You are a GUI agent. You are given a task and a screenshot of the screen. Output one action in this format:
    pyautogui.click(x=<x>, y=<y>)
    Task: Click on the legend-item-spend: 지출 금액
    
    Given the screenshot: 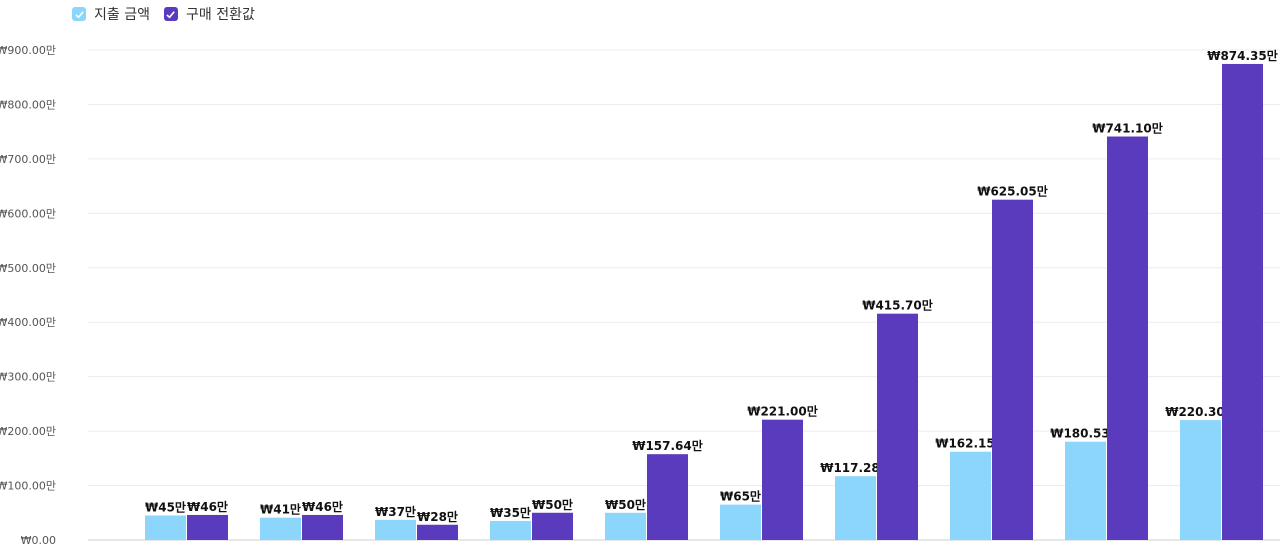 What is the action you would take?
    pyautogui.click(x=111, y=14)
    